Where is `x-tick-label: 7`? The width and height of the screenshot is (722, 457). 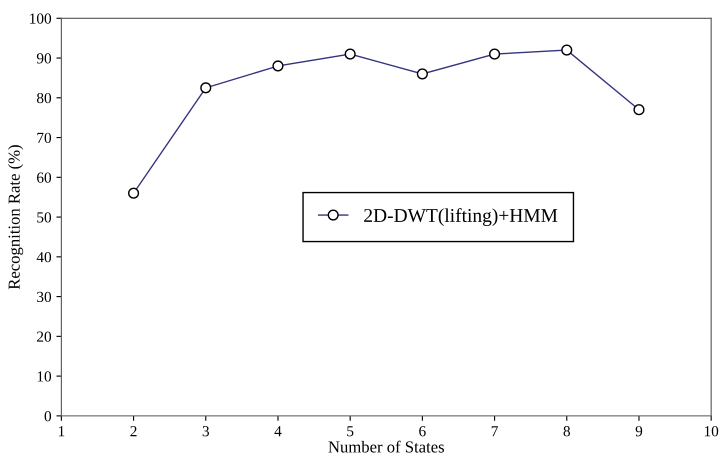 x-tick-label: 7 is located at coordinates (495, 431).